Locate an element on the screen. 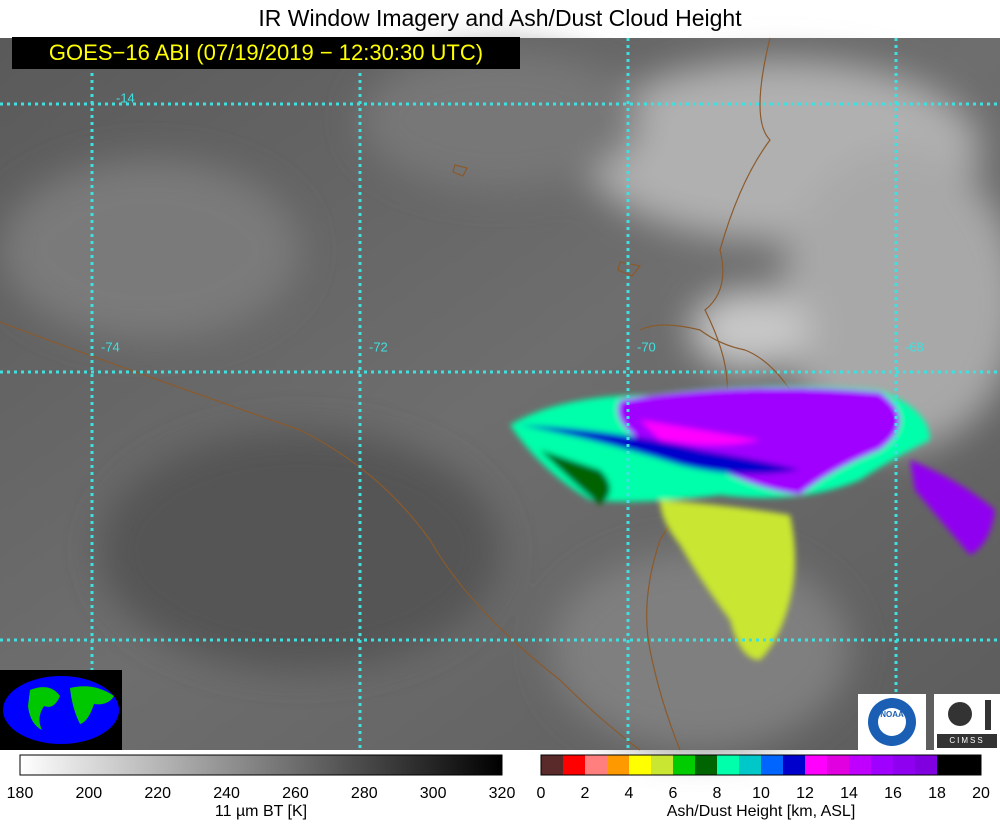 Image resolution: width=1000 pixels, height=826 pixels. colorbar-tick-label: 320 is located at coordinates (502, 793).